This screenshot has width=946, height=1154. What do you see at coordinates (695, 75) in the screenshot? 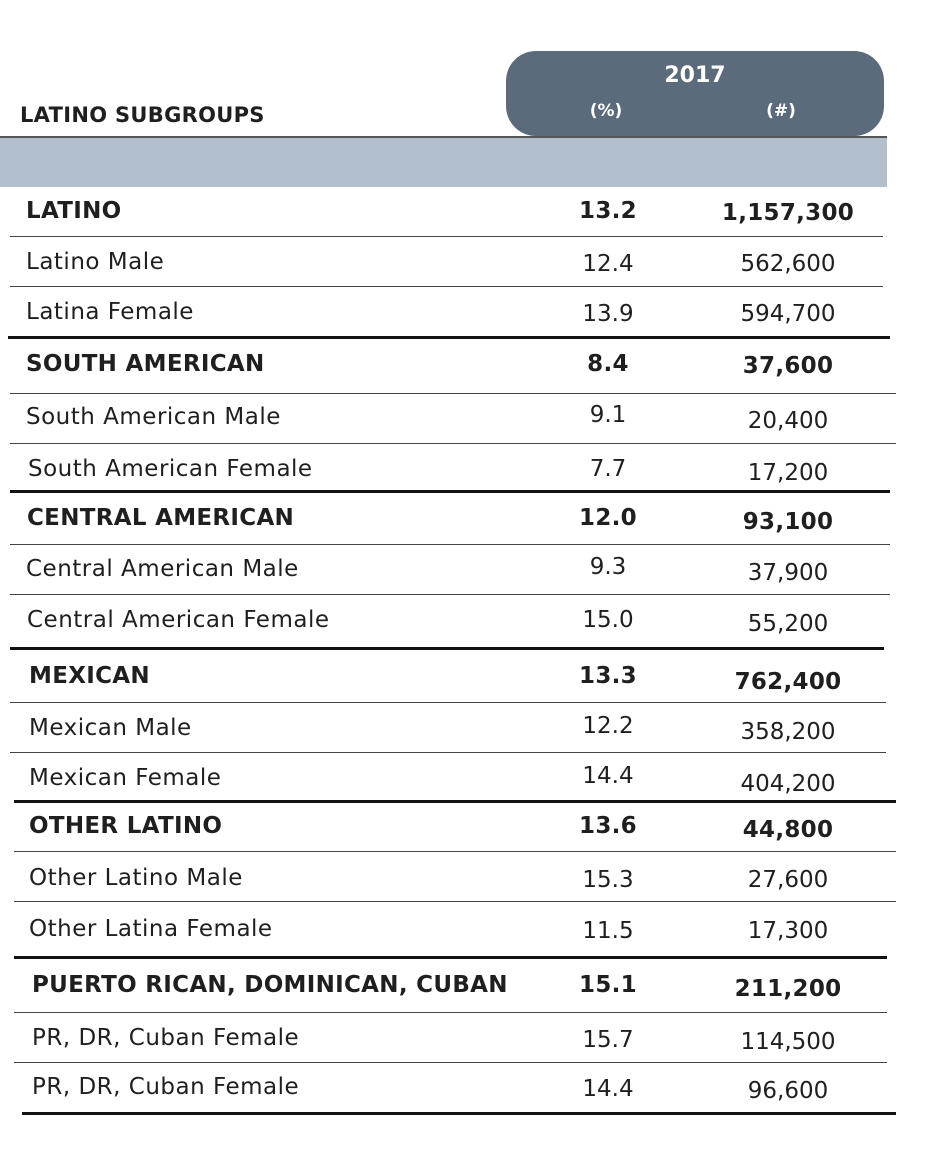
I see `year-label: 2017` at bounding box center [695, 75].